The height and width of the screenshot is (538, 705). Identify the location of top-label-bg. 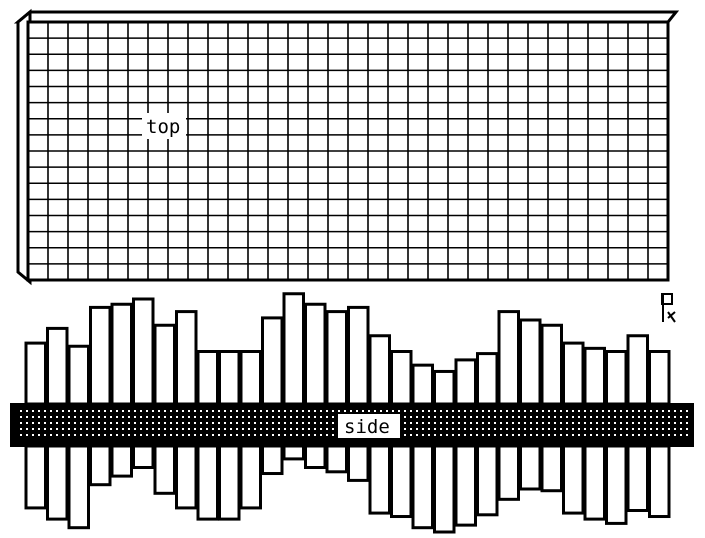
(164, 126).